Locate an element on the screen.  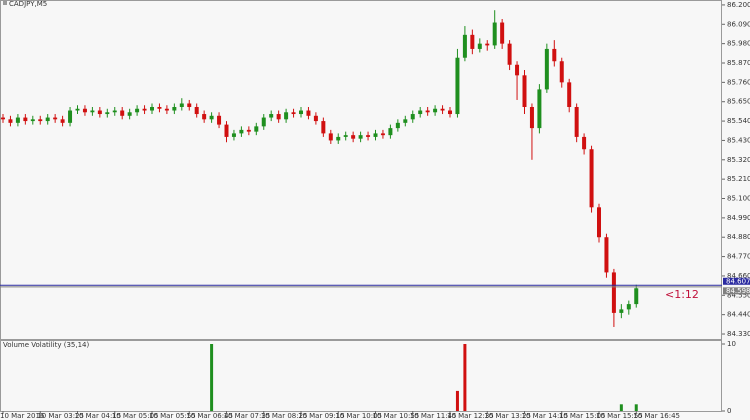
y-tick-label: 84.990 is located at coordinates (738, 218).